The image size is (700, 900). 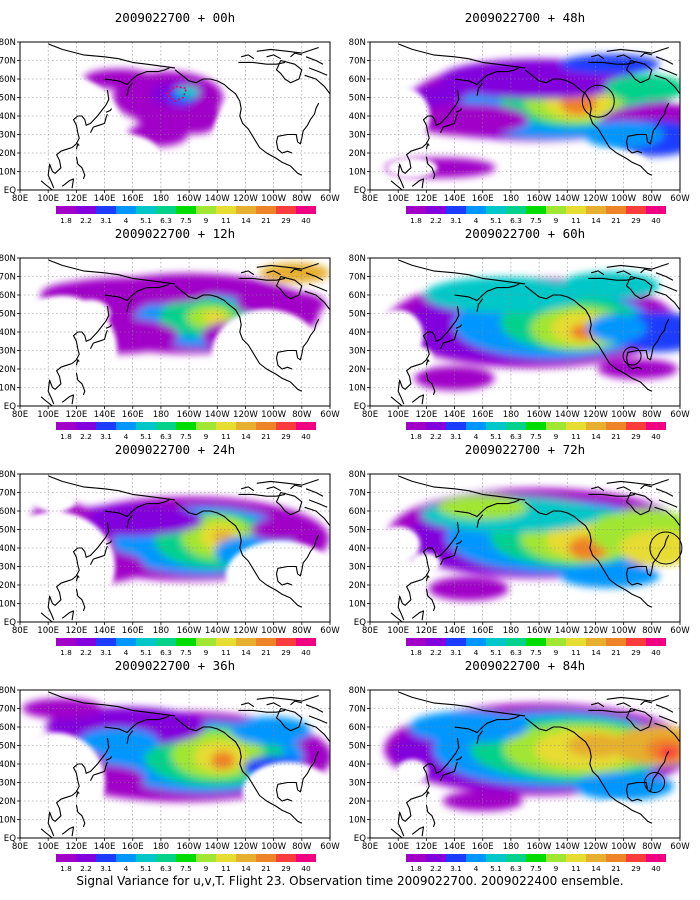 I want to click on lon-label: 140W, so click(x=217, y=199).